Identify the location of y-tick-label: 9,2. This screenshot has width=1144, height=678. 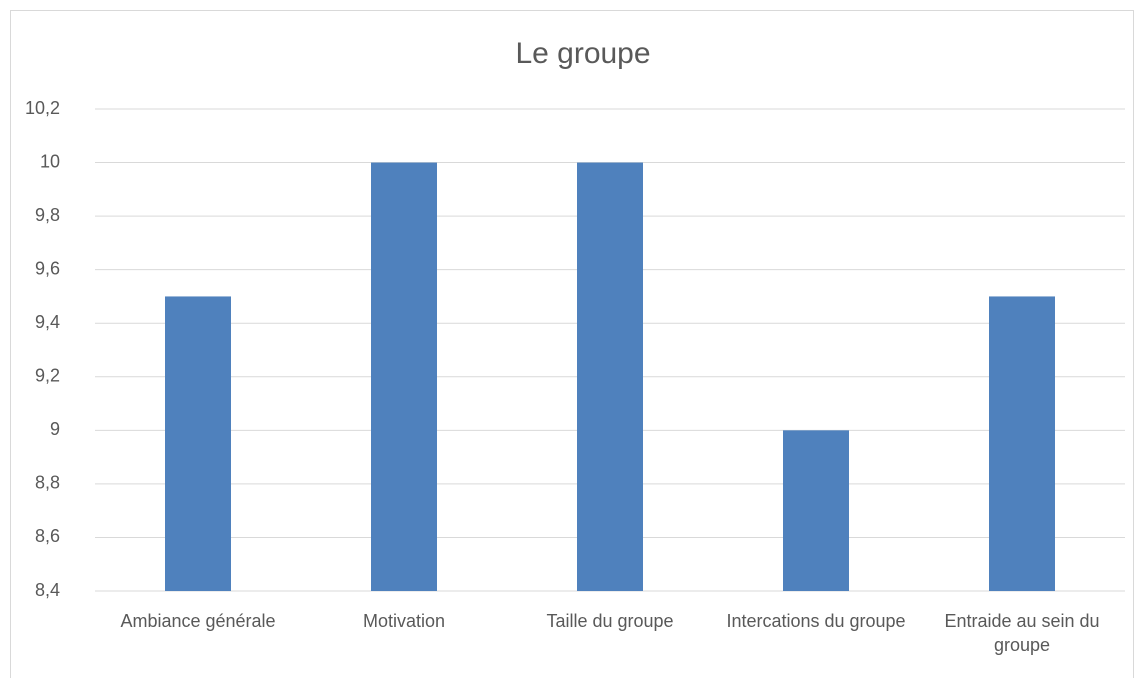
(47, 376).